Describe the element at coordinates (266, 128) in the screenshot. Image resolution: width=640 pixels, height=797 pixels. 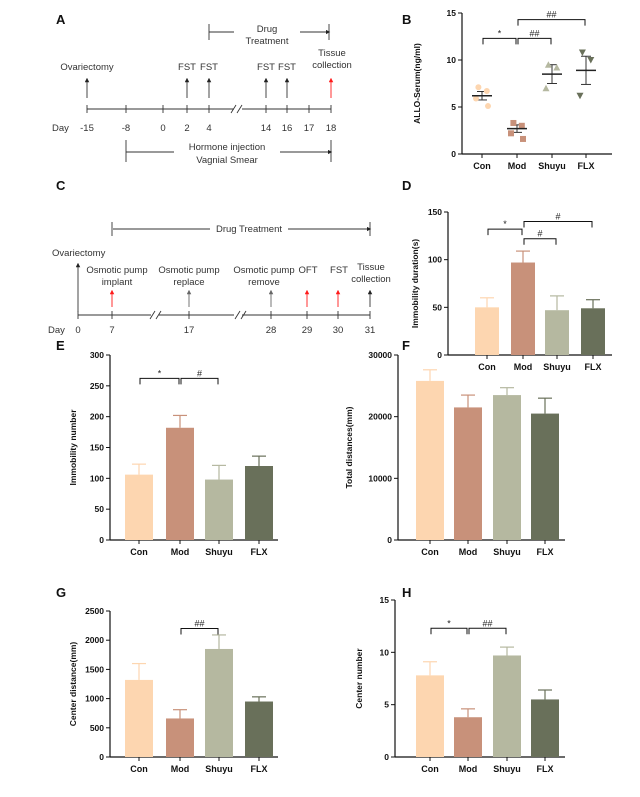
I see `day-tick-label: 14` at that location.